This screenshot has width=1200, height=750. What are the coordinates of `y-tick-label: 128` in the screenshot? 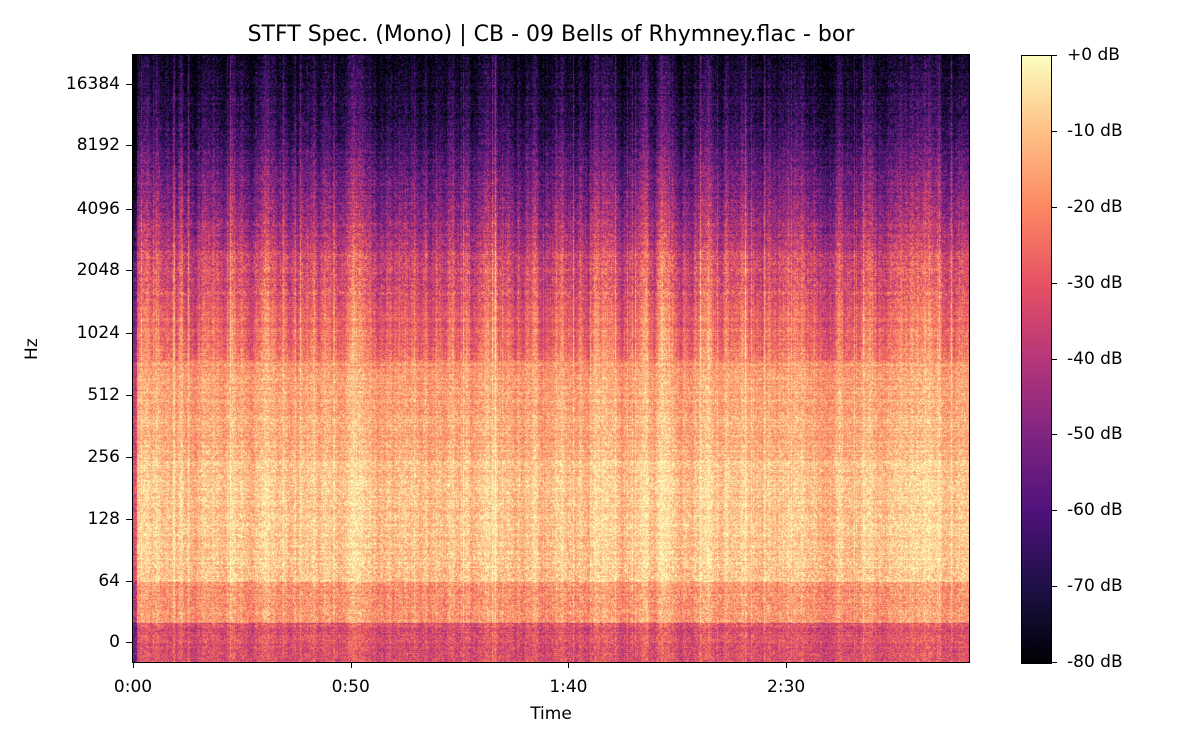 It's located at (103, 519).